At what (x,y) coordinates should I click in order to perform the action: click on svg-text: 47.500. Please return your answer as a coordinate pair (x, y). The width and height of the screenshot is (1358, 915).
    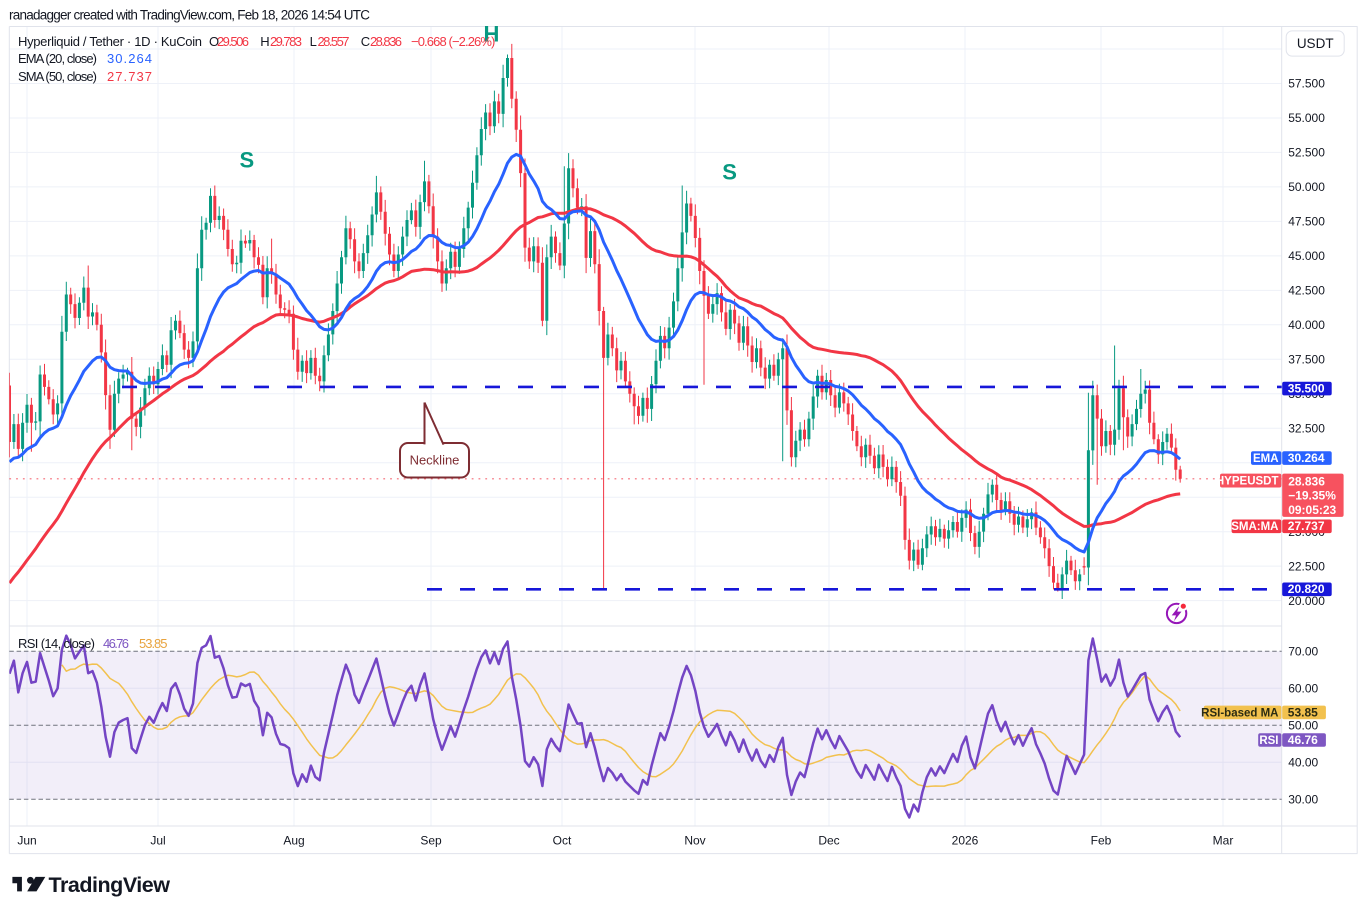
    Looking at the image, I should click on (1306, 222).